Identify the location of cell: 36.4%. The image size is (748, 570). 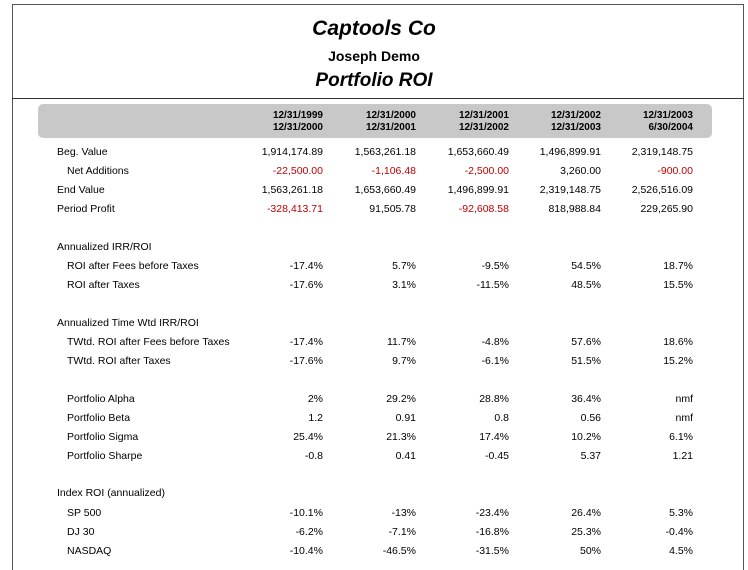
(586, 398).